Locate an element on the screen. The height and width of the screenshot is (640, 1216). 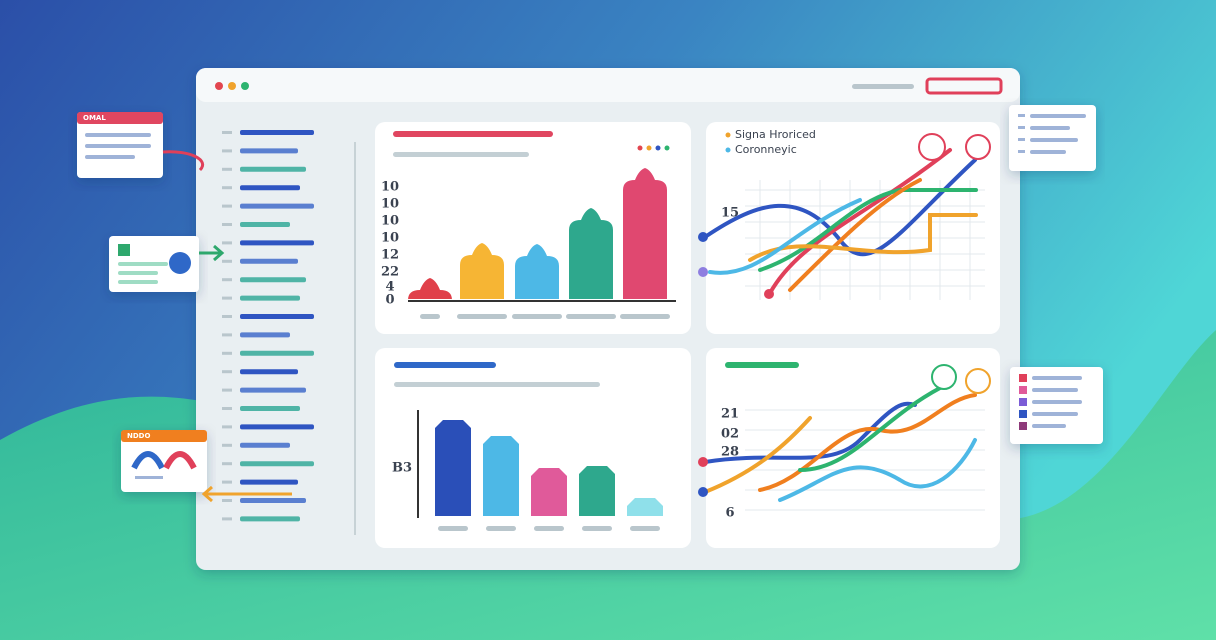
card-label: OMAL is located at coordinates (94, 118).